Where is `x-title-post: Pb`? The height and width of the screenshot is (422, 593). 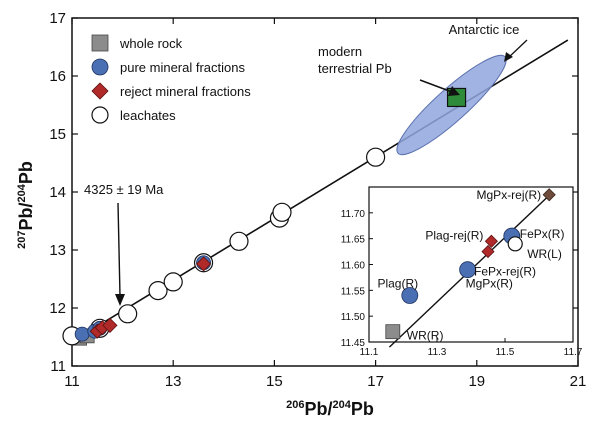 x-title-post: Pb is located at coordinates (362, 409).